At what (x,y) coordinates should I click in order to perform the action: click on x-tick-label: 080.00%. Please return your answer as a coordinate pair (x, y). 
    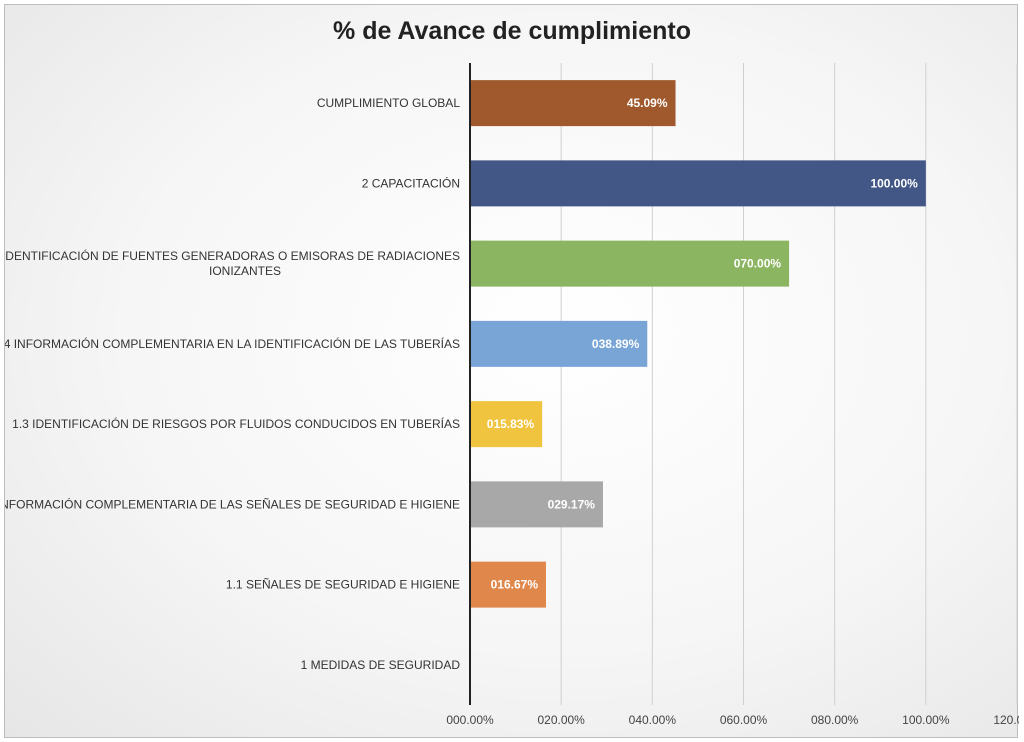
    Looking at the image, I should click on (835, 720).